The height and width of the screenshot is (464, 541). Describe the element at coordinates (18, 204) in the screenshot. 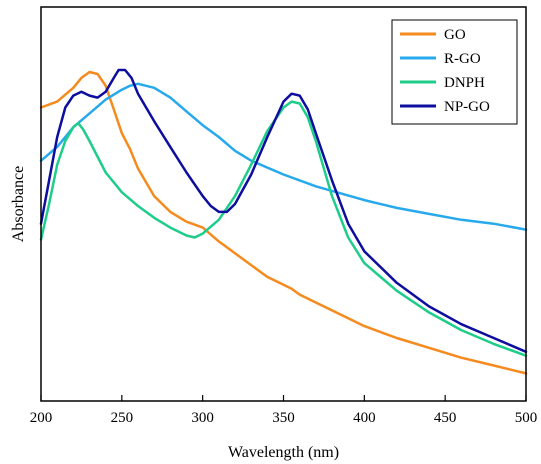

I see `y-axis-title: Absorbance` at that location.